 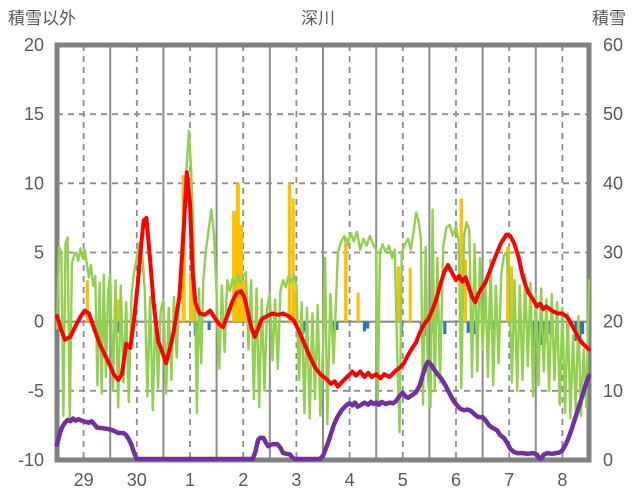 What do you see at coordinates (613, 253) in the screenshot?
I see `right-axis-tick-label: 30` at bounding box center [613, 253].